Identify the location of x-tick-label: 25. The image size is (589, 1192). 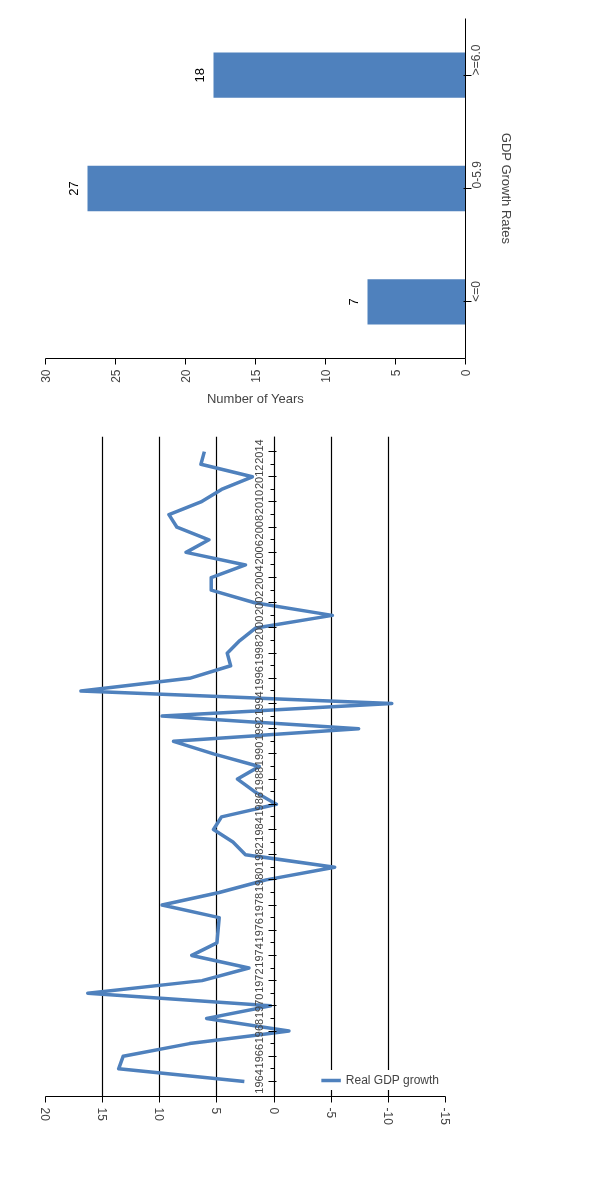
(116, 376).